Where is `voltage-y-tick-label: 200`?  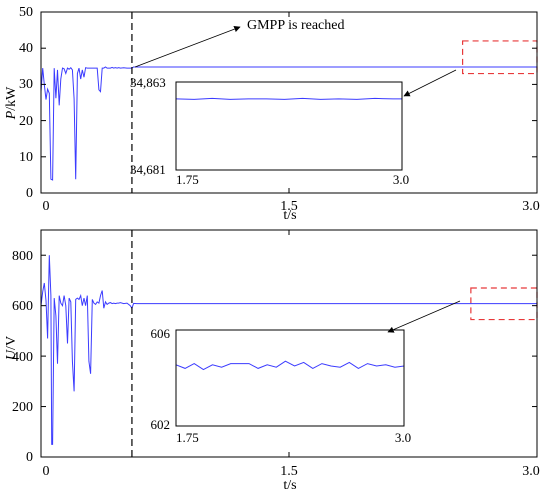
voltage-y-tick-label: 200 is located at coordinates (22, 407).